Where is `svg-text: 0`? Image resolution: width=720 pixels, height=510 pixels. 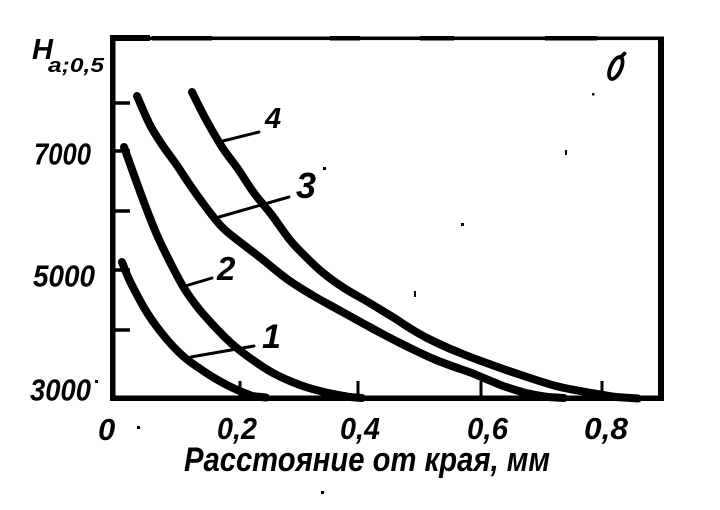 svg-text: 0 is located at coordinates (106, 429).